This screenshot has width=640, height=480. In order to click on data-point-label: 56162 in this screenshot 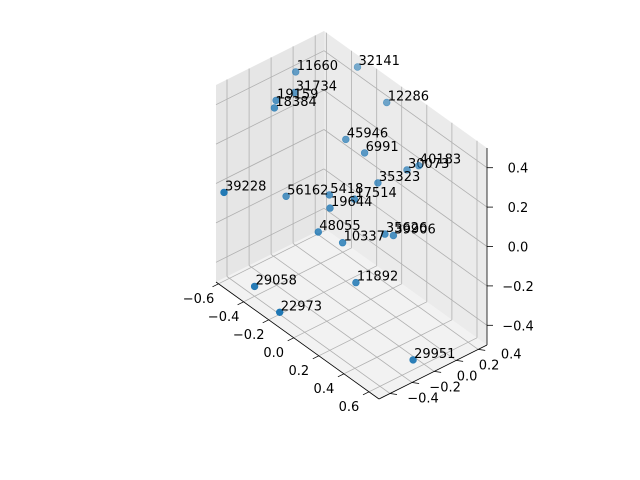, I will do `click(307, 190)`.